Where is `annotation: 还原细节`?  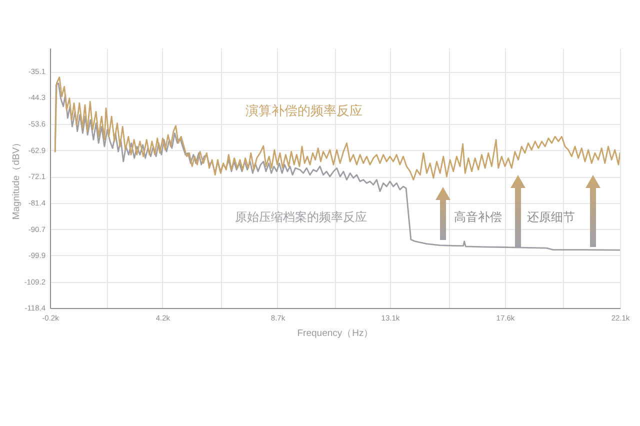 annotation: 还原细节 is located at coordinates (551, 217).